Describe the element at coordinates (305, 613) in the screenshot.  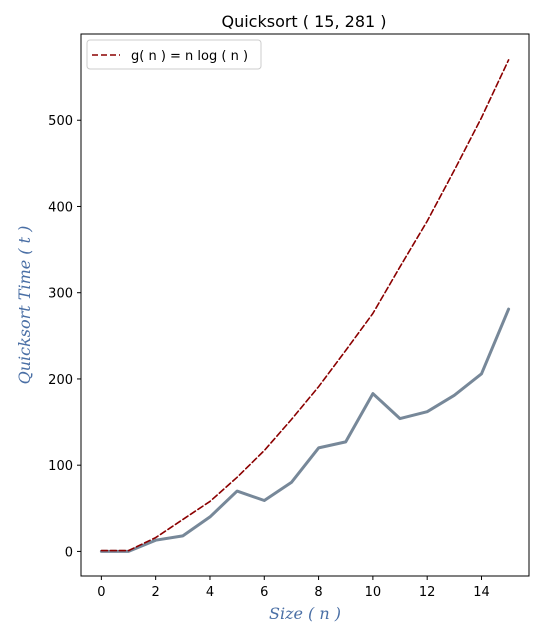
I see `x-axis-label: Size ( n )` at that location.